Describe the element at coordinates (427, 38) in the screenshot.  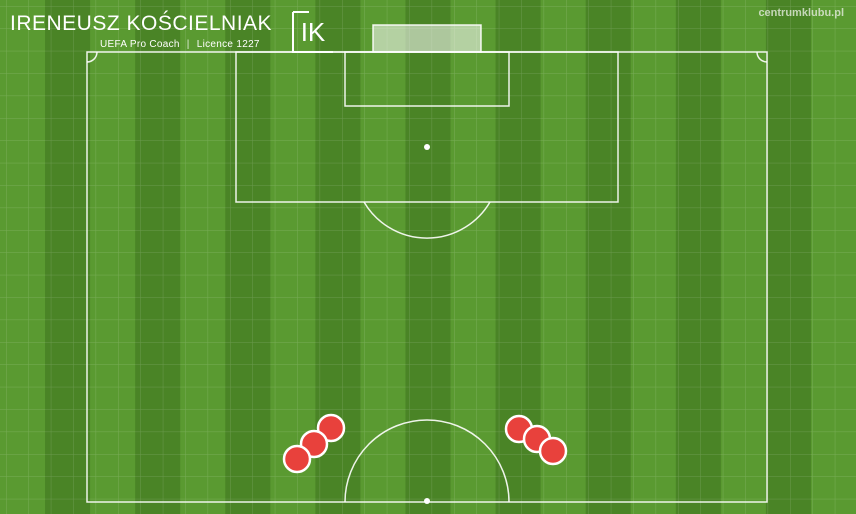
I see `goal` at that location.